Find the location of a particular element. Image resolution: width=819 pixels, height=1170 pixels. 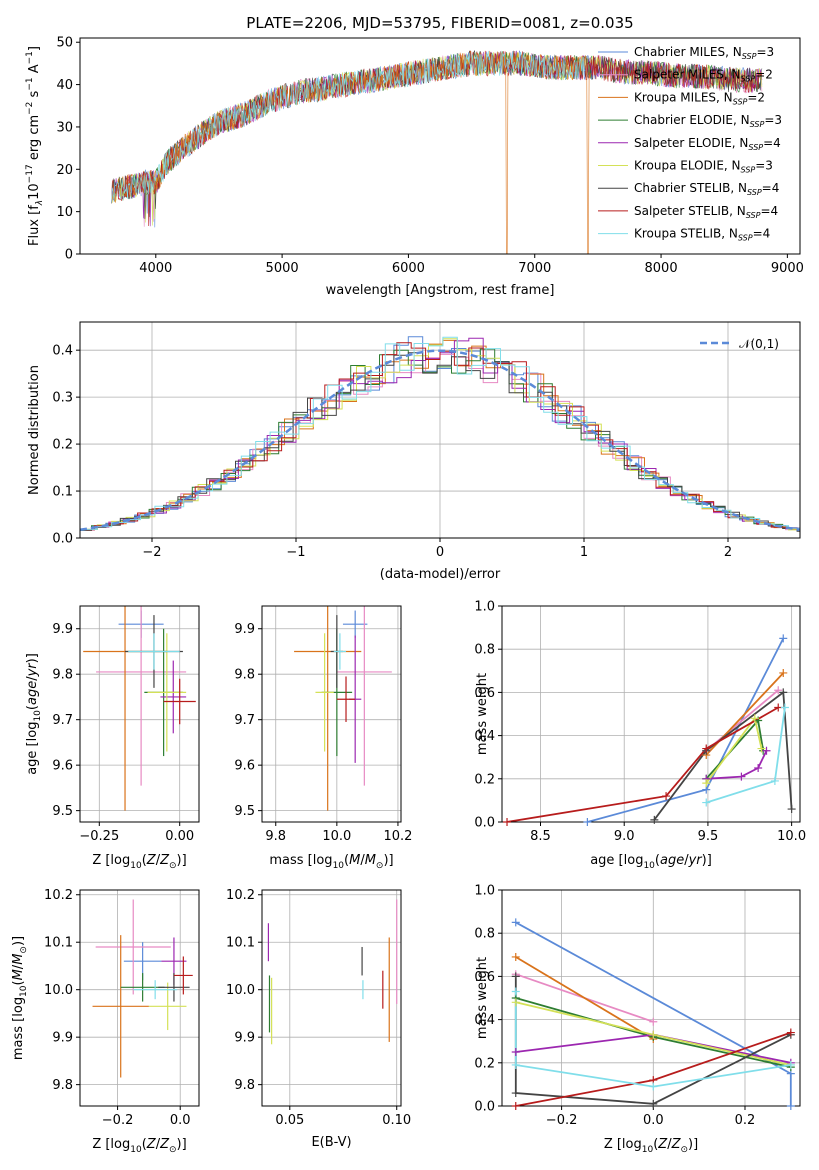

x-tick-label: −0.25 is located at coordinates (99, 836).